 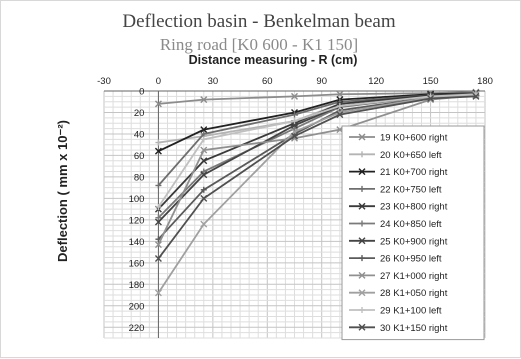 I want to click on legend-label: 28 K1+050 right, so click(x=414, y=293).